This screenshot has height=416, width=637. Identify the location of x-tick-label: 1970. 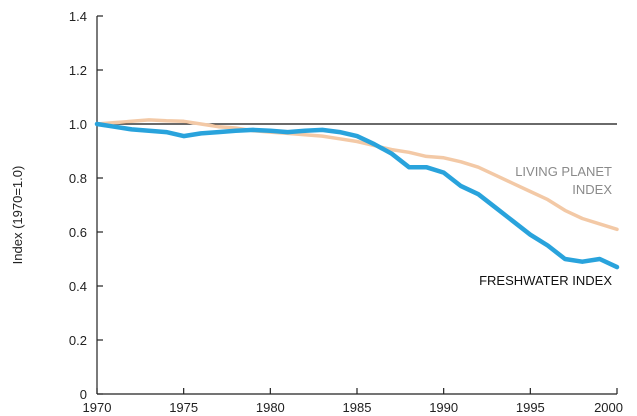
(97, 407).